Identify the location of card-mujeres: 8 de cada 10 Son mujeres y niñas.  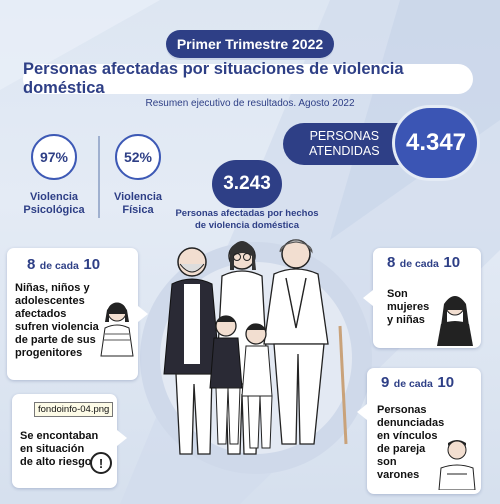
(427, 298).